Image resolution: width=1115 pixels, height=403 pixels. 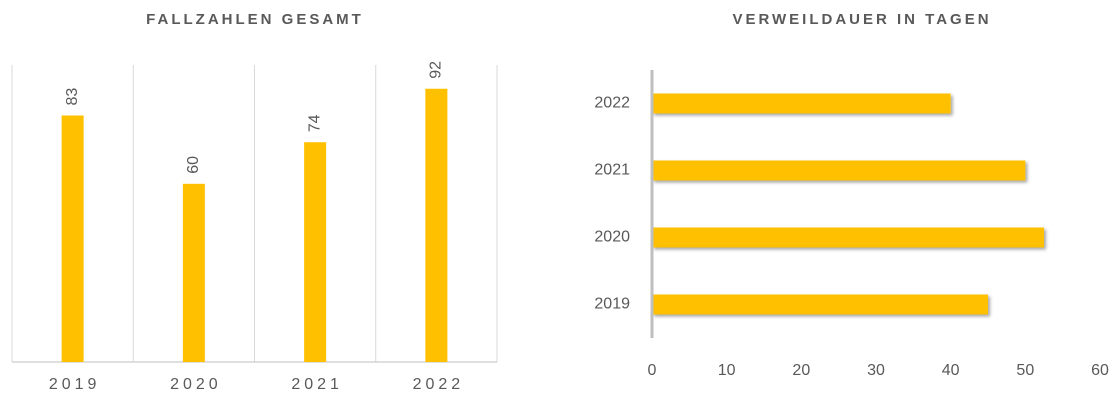 I want to click on value-label: 92, so click(x=436, y=70).